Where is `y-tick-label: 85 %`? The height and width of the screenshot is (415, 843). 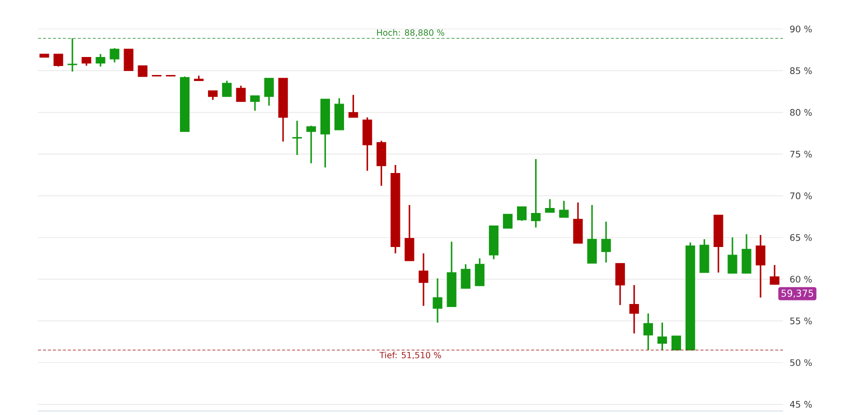
y-tick-label: 85 % is located at coordinates (801, 70).